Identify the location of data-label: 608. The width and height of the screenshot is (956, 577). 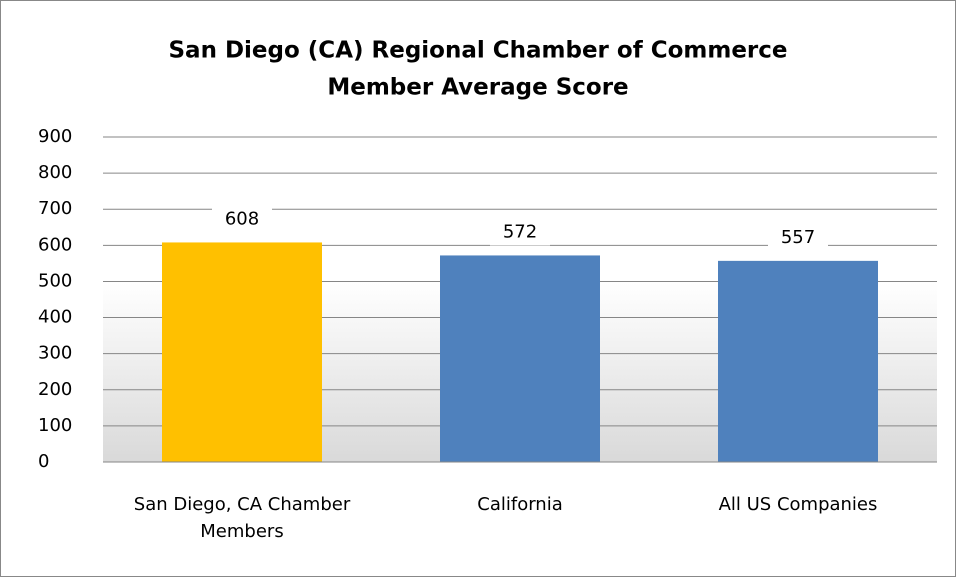
(242, 218).